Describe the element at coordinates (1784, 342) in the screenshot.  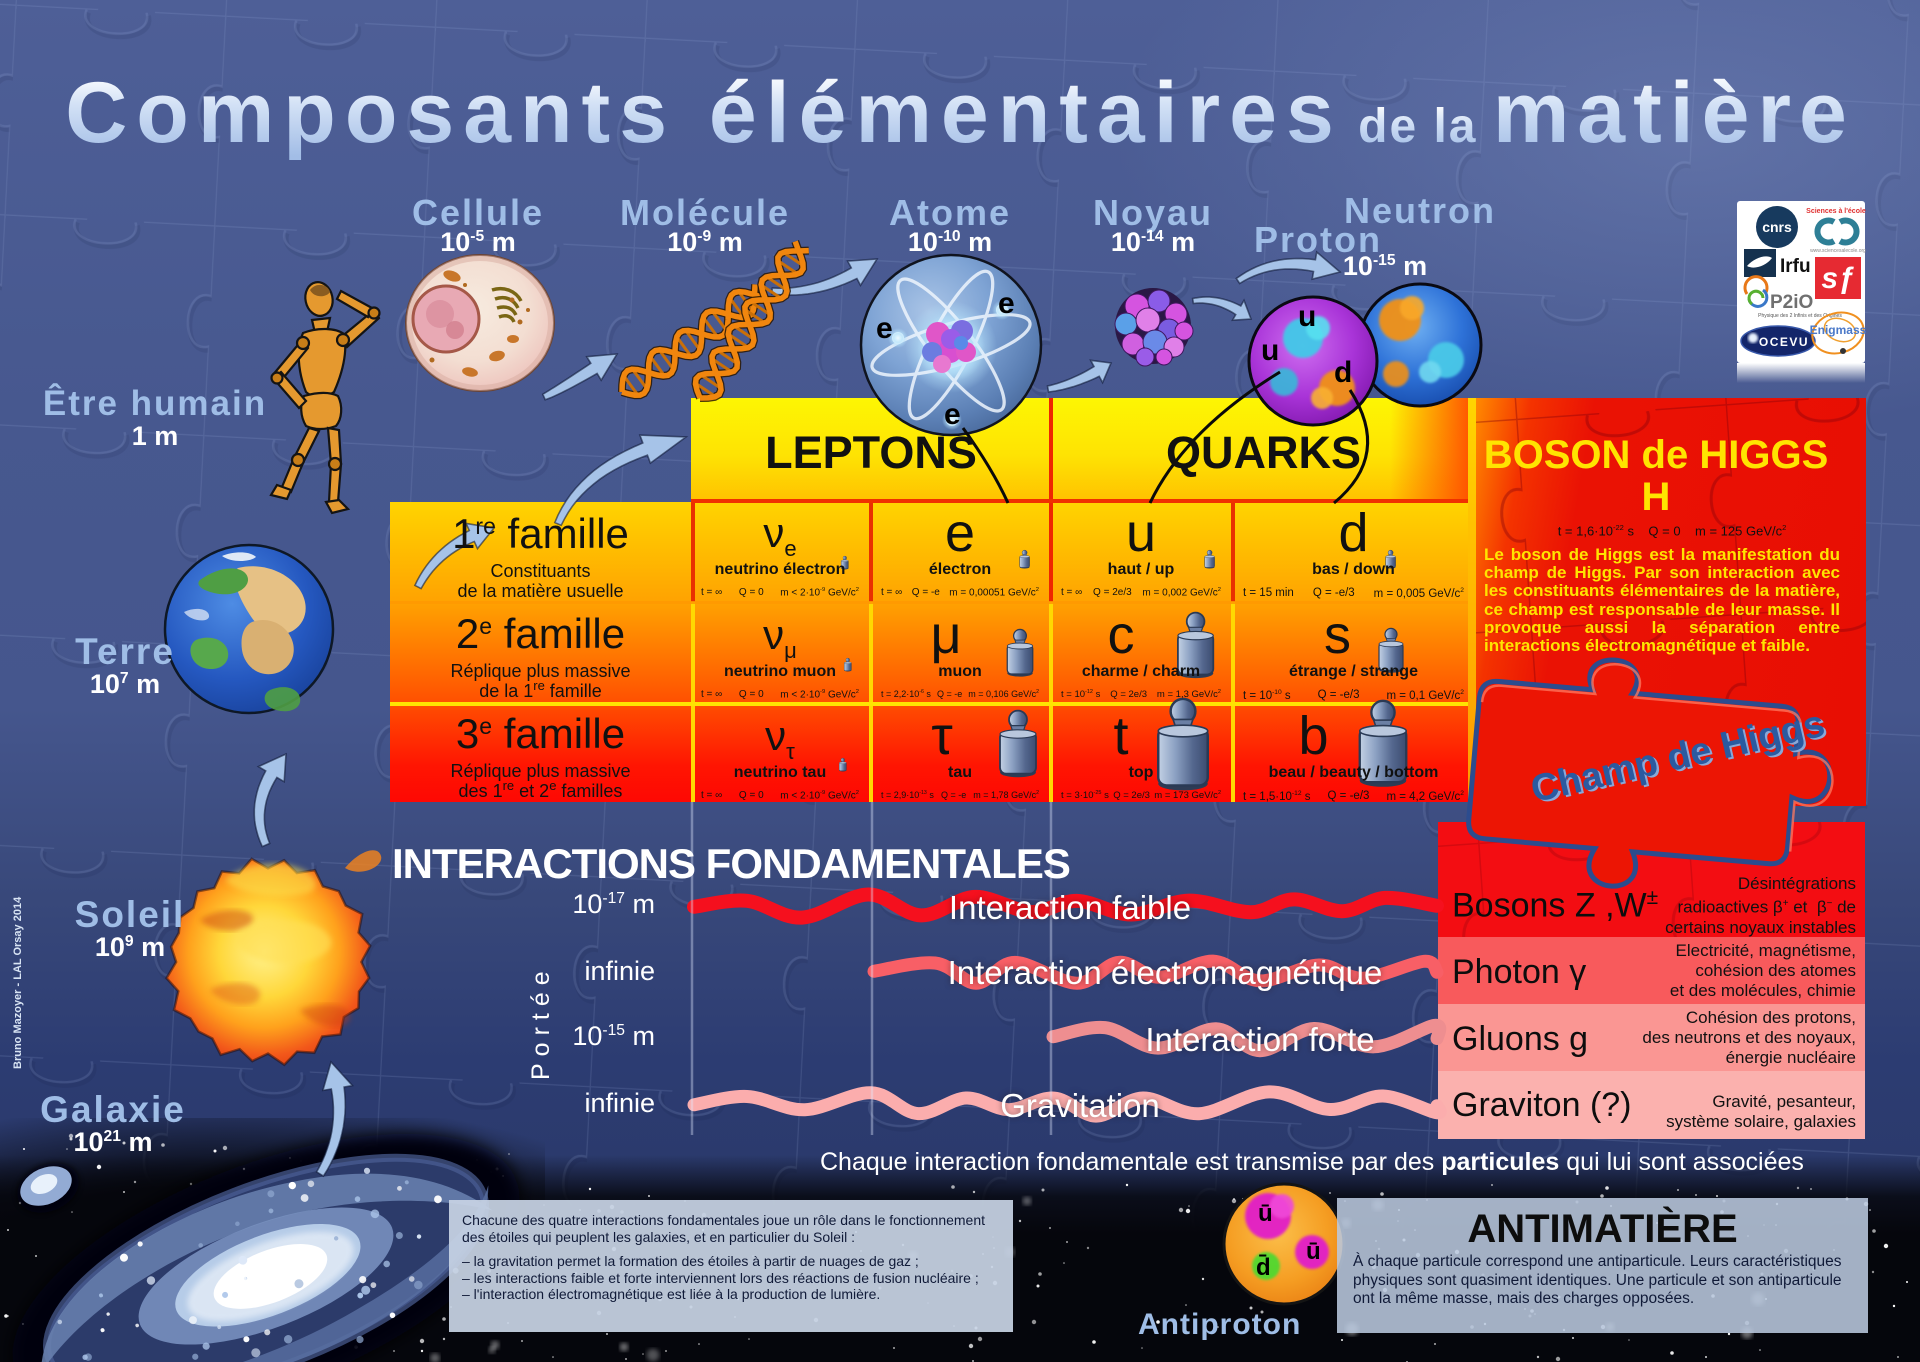
I see `svg-text: OCEVU` at that location.